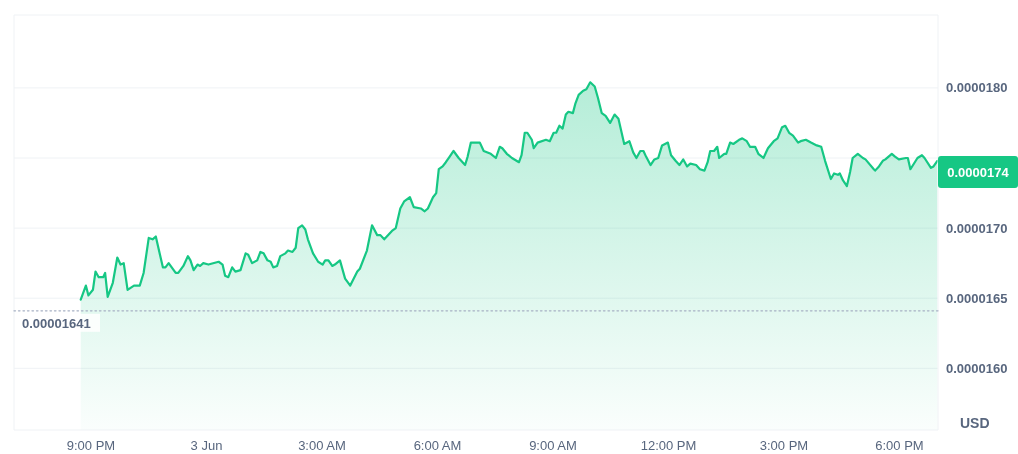 The height and width of the screenshot is (454, 1018). Describe the element at coordinates (977, 368) in the screenshot. I see `y-tick-label: 0.0000160` at that location.